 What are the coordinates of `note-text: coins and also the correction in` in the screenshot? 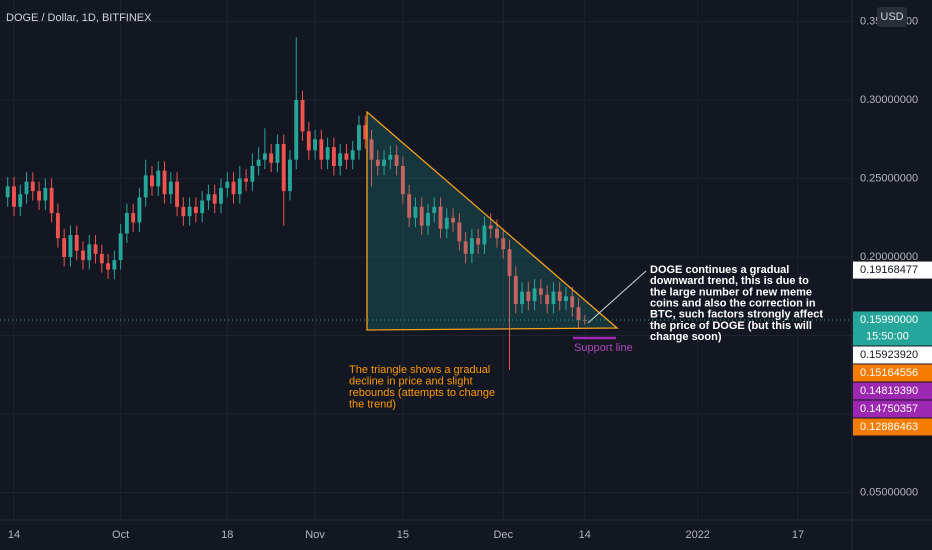 It's located at (733, 304).